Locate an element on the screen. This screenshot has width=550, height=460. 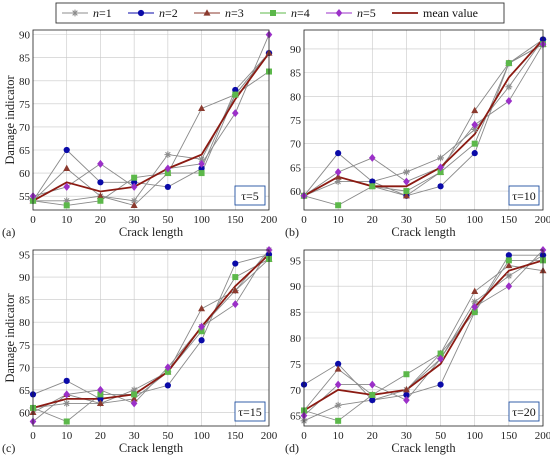
x-axis-title: Crack length is located at coordinates (151, 448).